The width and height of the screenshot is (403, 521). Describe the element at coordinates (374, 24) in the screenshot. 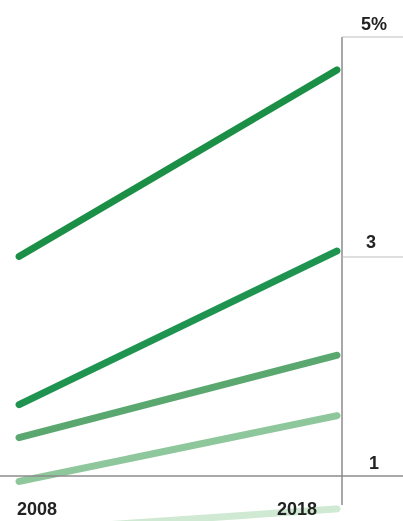

I see `y-tick-label-5: 5%` at that location.